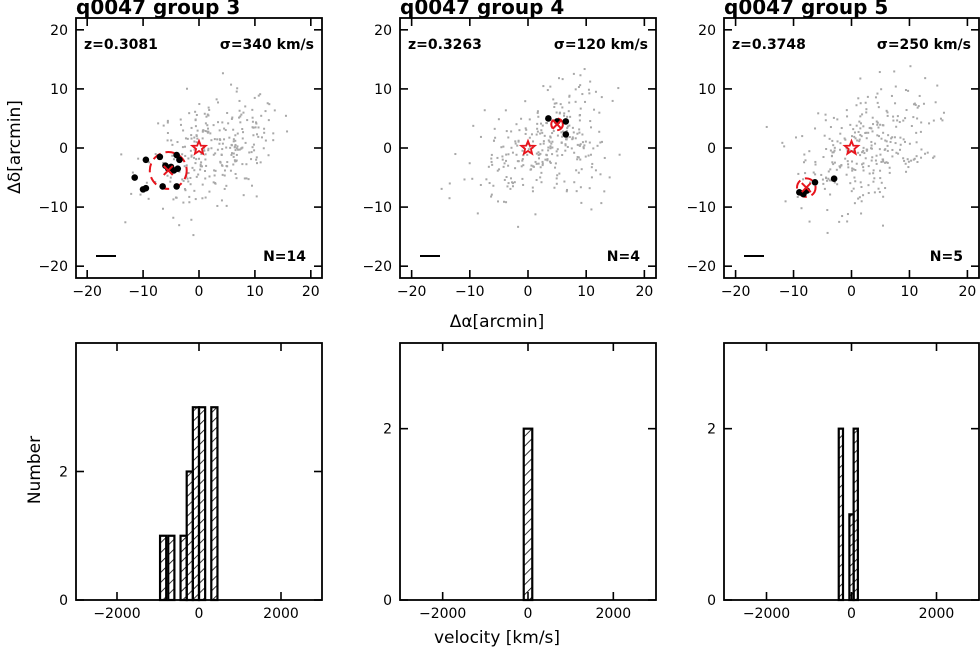 The height and width of the screenshot is (653, 980). I want to click on panel-6: −2000 0 2000 0 2, so click(843, 482).